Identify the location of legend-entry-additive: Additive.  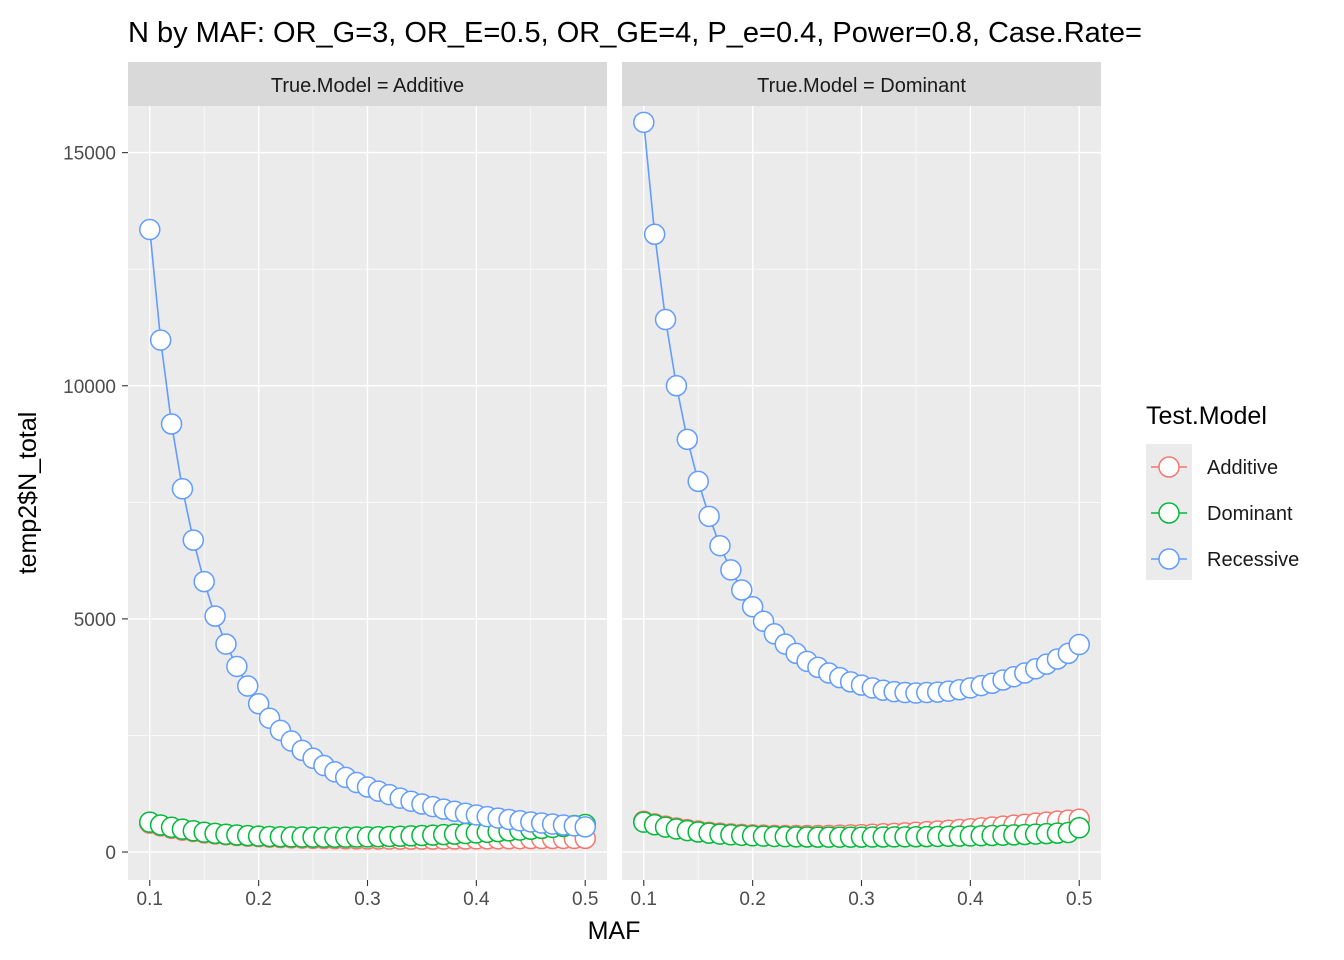
(1214, 467).